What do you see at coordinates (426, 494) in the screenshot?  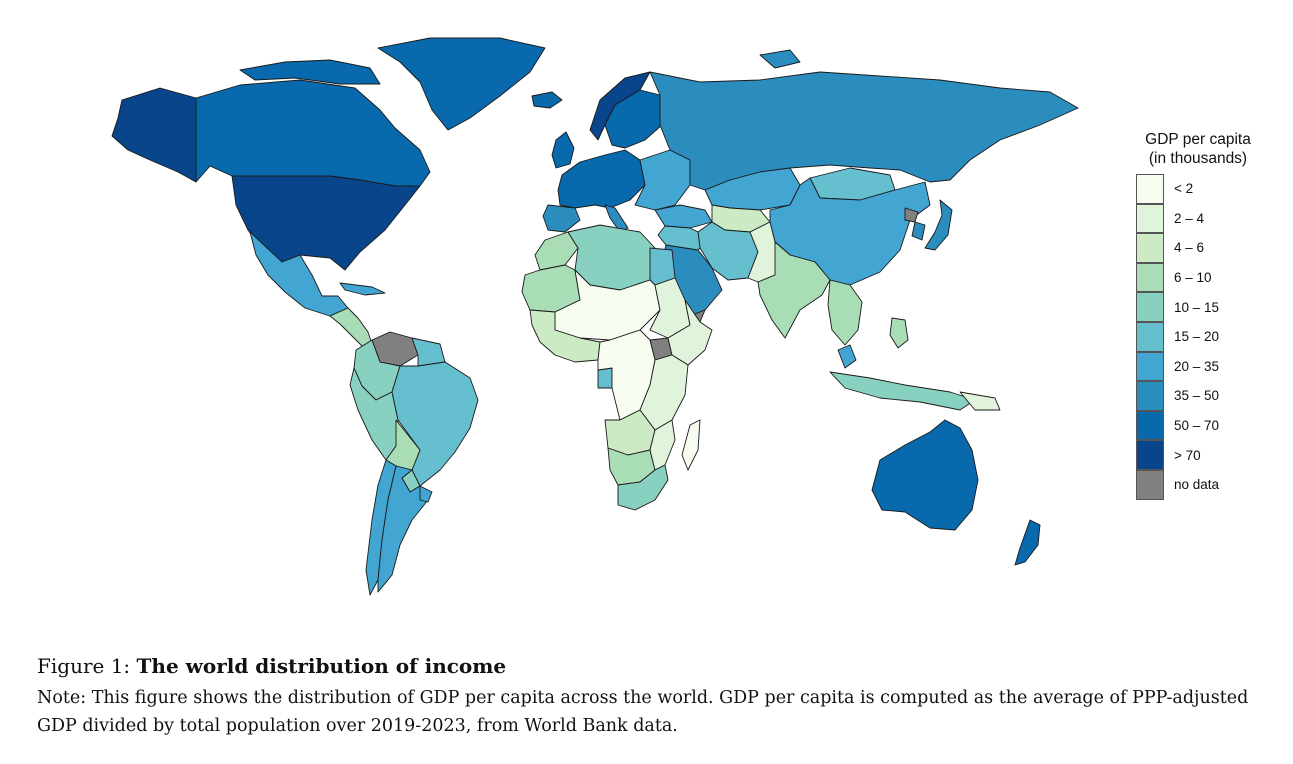 I see `country-uruguay` at bounding box center [426, 494].